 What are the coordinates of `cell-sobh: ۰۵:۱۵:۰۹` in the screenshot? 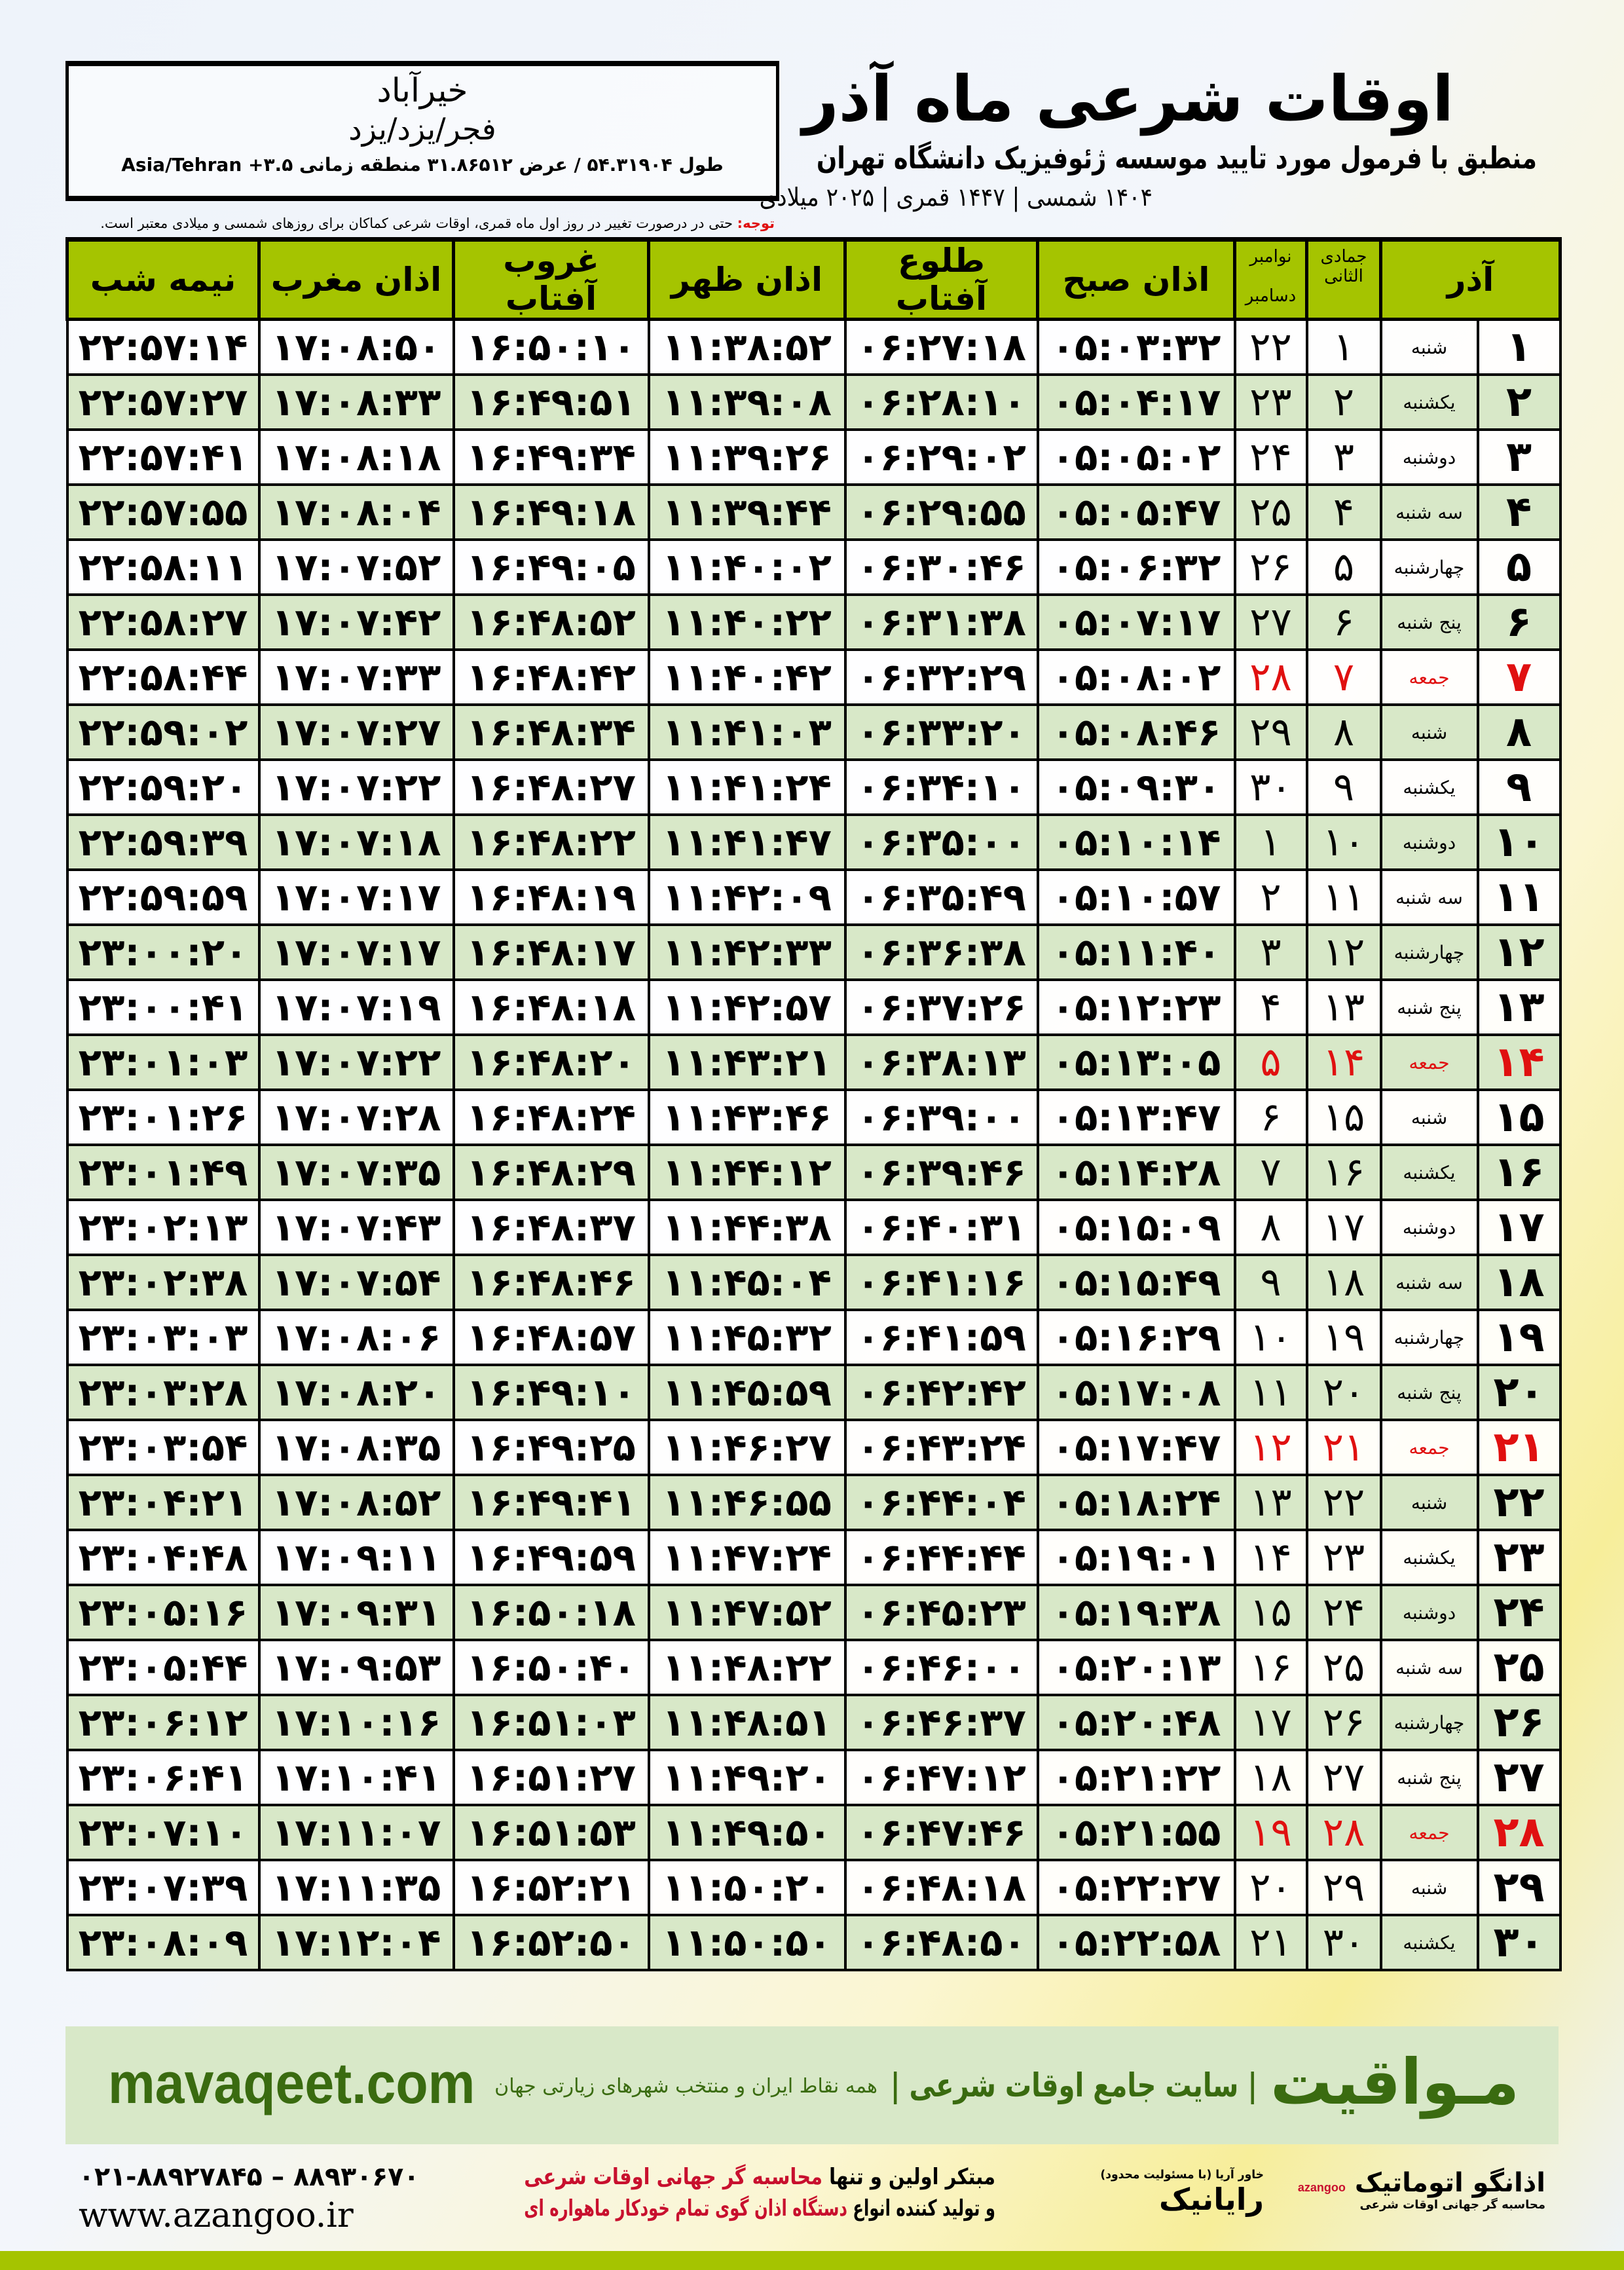 It's located at (1136, 1227).